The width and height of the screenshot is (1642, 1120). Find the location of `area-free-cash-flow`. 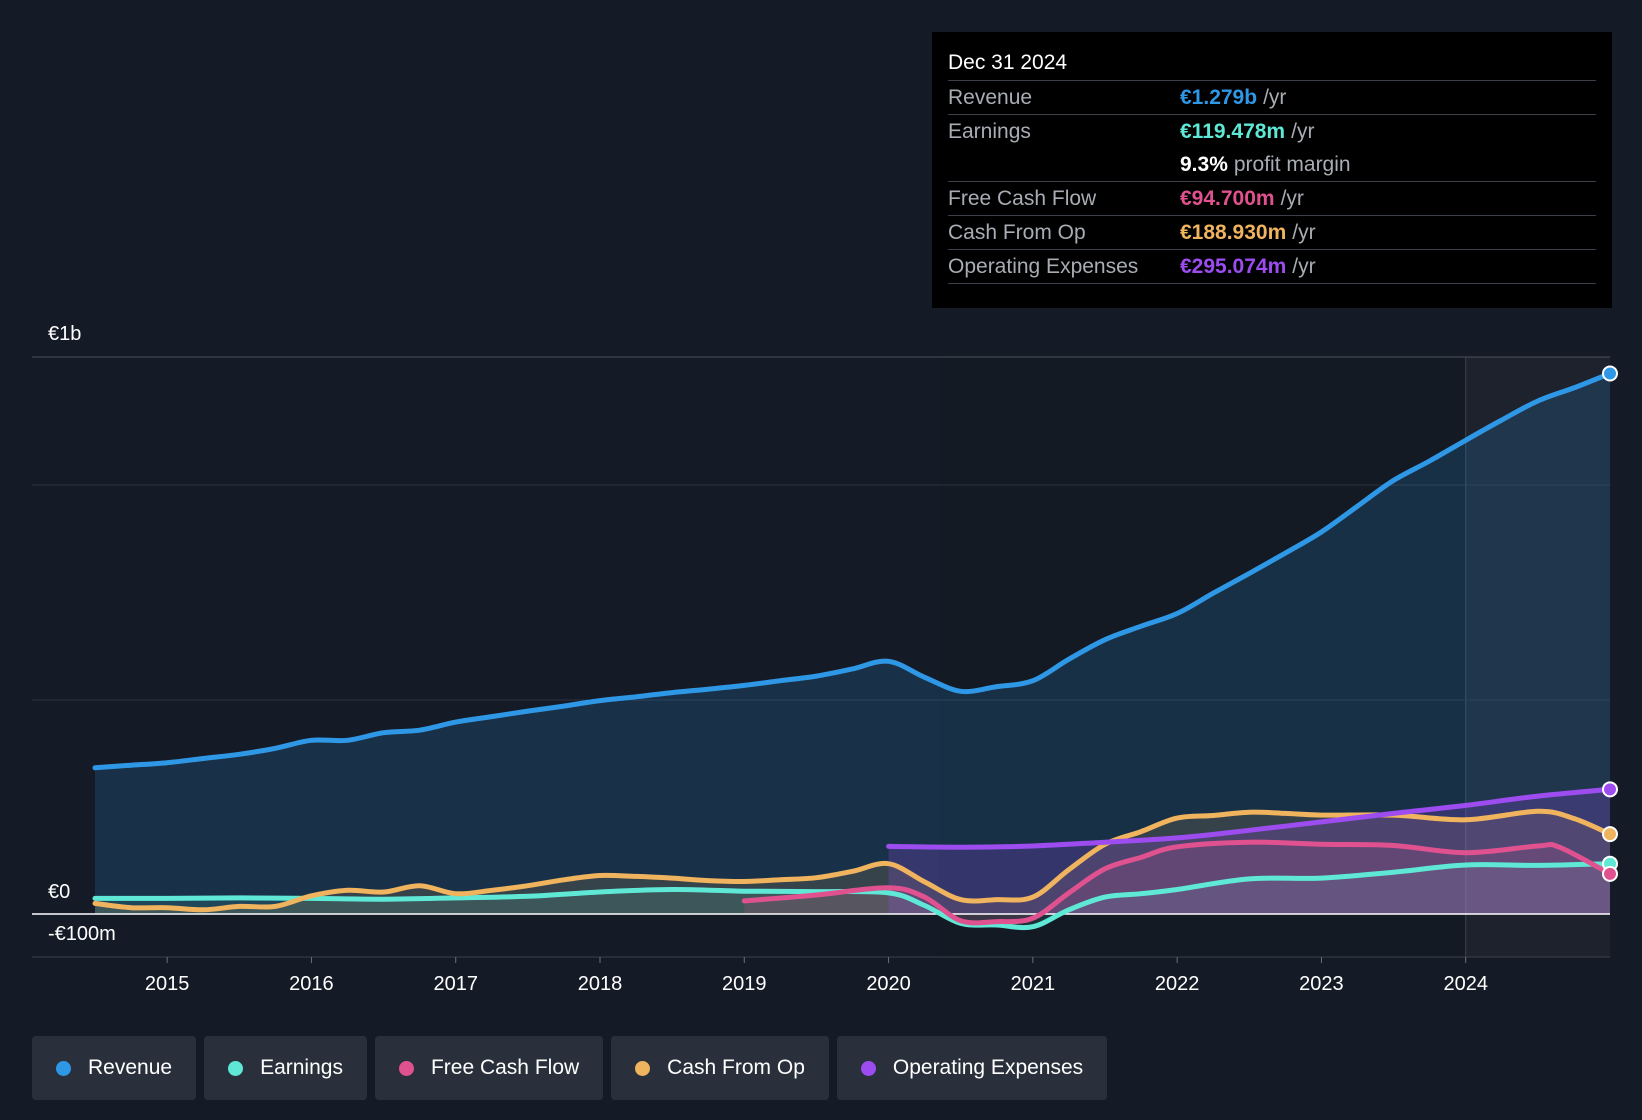

area-free-cash-flow is located at coordinates (1177, 882).